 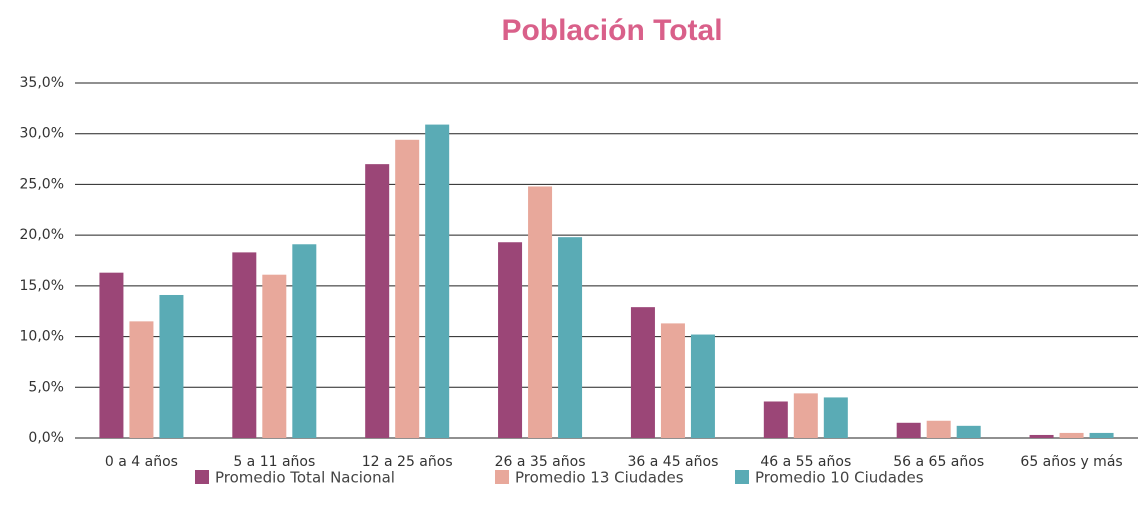 I want to click on x-tick-label: 65 años y más, so click(x=1071, y=462).